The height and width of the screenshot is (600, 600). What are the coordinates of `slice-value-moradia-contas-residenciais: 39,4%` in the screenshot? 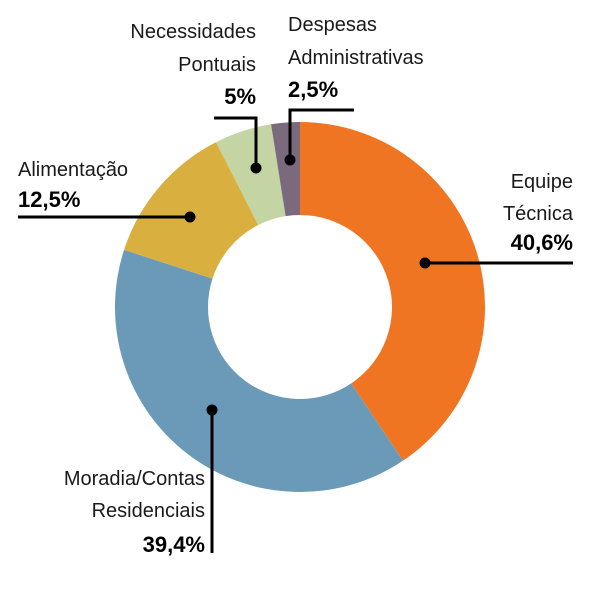 It's located at (174, 544).